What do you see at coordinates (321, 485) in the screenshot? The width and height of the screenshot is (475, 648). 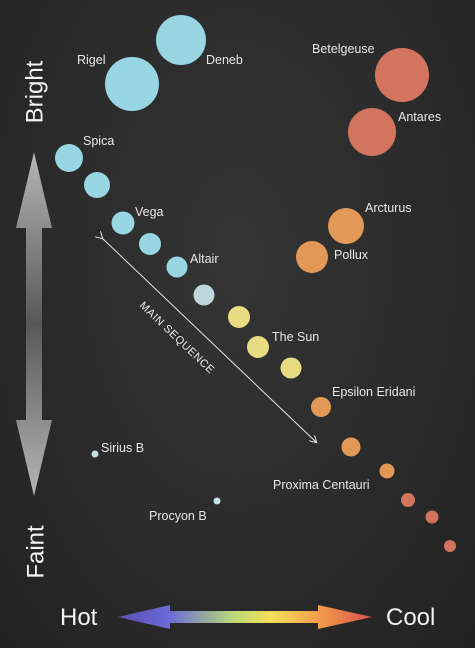 I see `star-label-proxima-centauri: Proxima Centauri` at bounding box center [321, 485].